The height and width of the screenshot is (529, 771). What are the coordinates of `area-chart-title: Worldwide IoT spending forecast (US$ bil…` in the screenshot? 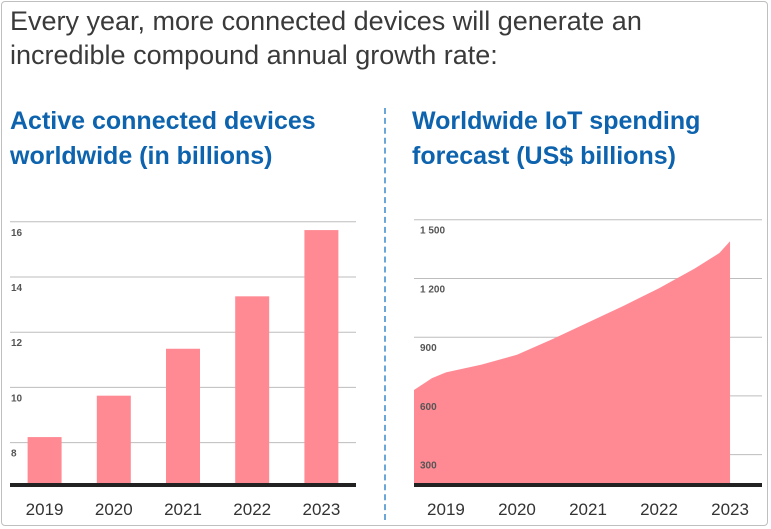 It's located at (556, 138).